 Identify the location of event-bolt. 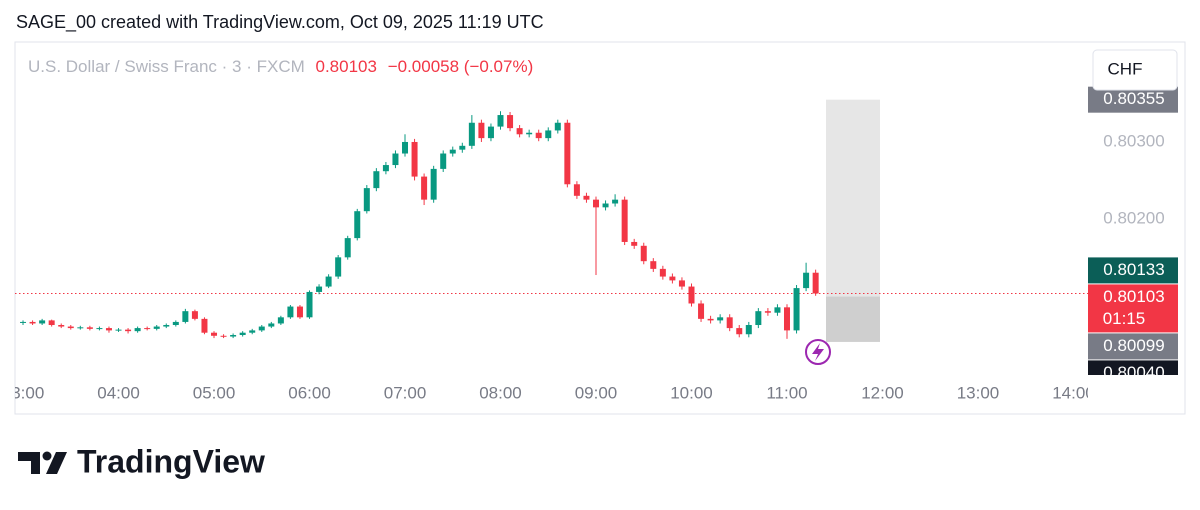
(818, 352).